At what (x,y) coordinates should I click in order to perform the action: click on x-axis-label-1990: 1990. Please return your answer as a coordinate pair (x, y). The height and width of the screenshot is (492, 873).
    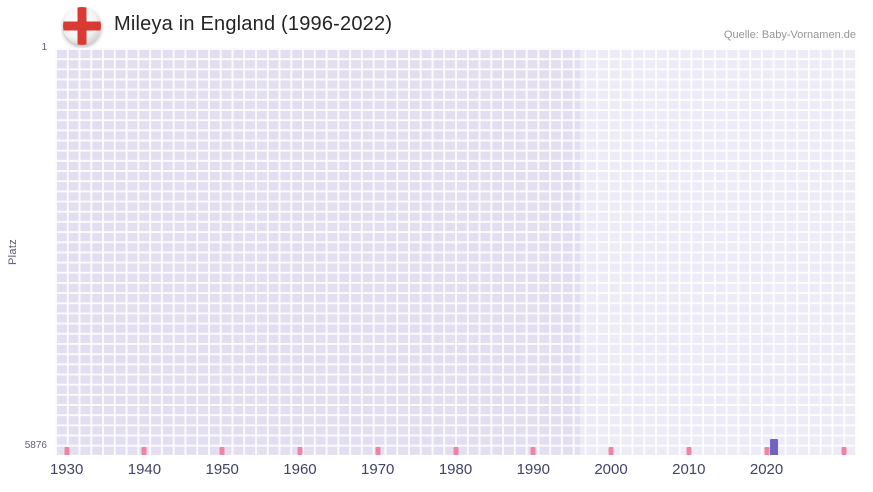
    Looking at the image, I should click on (533, 469).